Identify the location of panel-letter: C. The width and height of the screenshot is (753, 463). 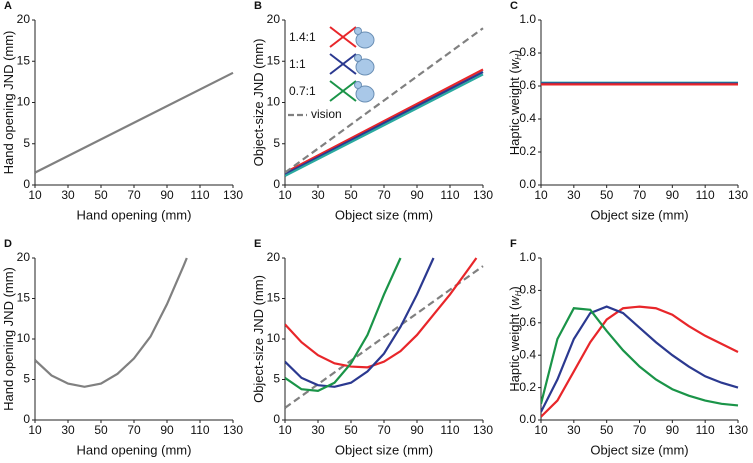
(514, 6).